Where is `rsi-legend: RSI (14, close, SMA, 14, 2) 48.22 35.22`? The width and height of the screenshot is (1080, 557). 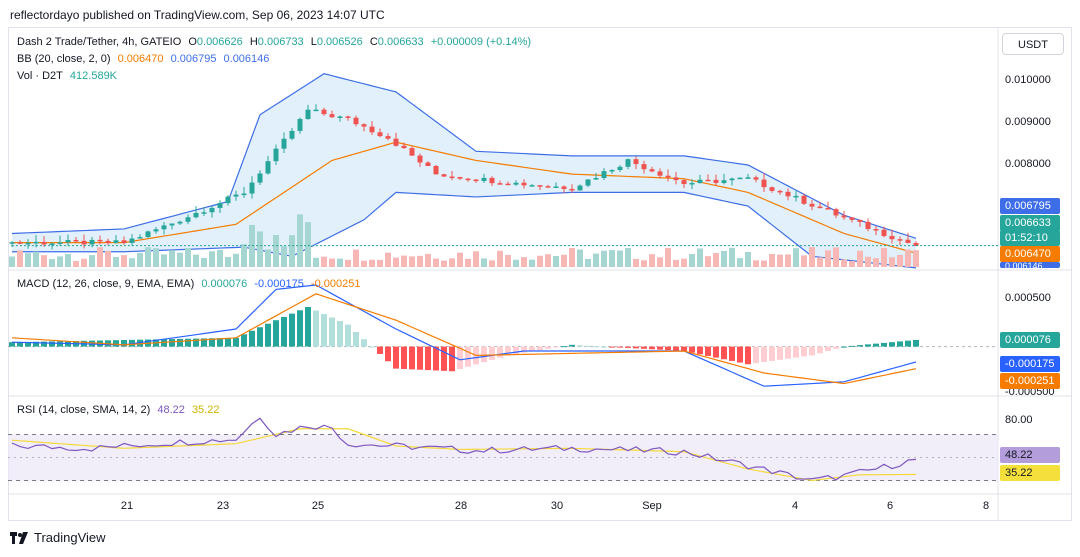
rsi-legend: RSI (14, close, SMA, 14, 2) 48.22 35.22 is located at coordinates (120, 410).